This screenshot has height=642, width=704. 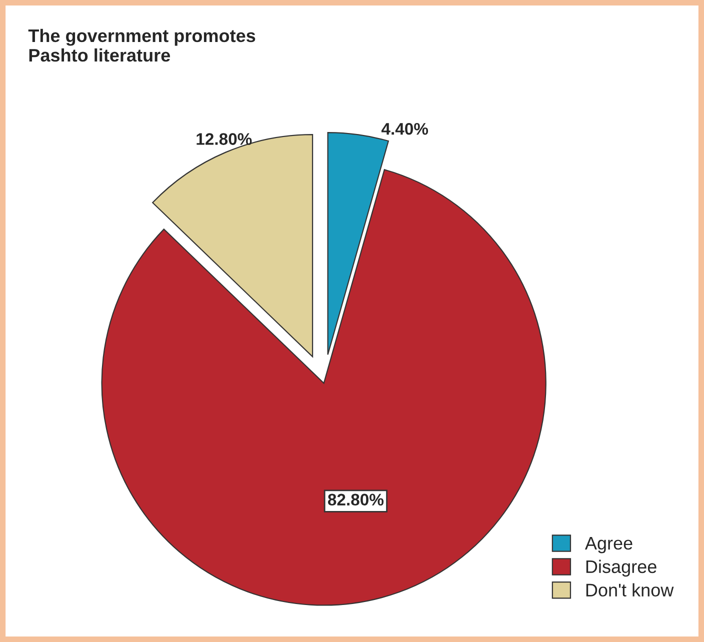 I want to click on data-label: 4.40%, so click(x=404, y=128).